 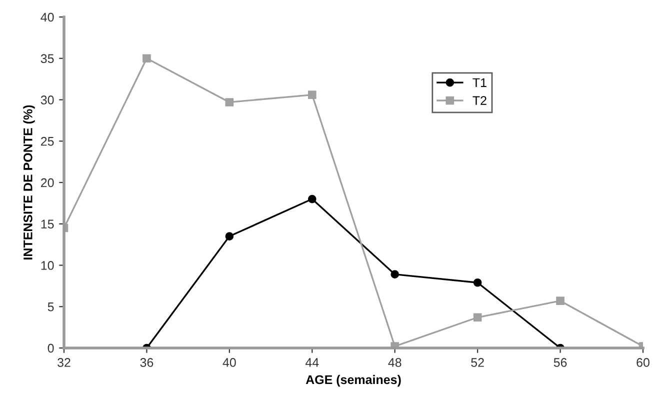 I want to click on x-tick-label: 44, so click(x=312, y=362).